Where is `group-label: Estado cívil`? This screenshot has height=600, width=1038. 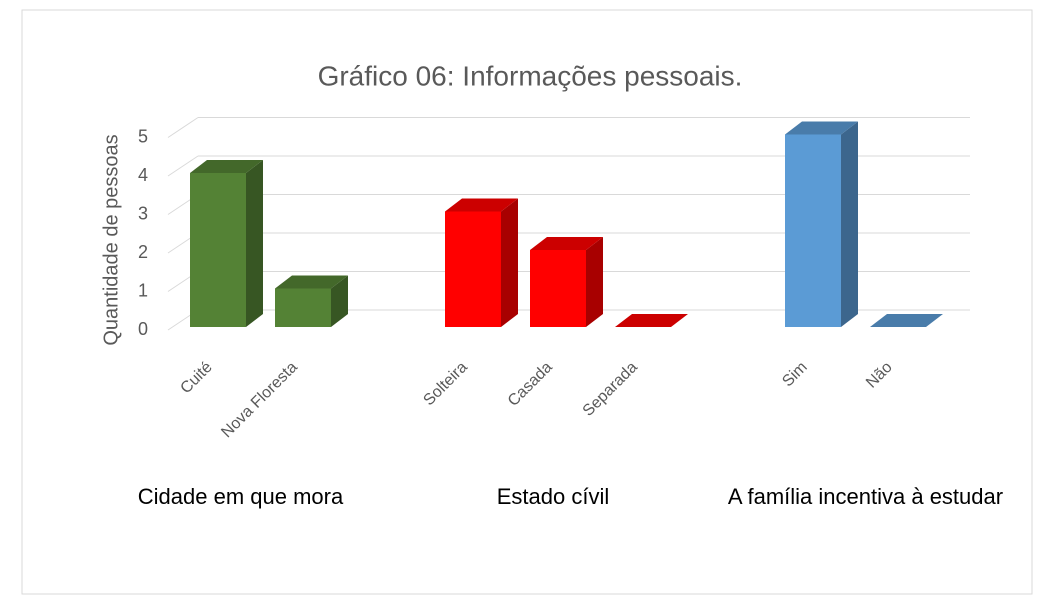
group-label: Estado cívil is located at coordinates (553, 496).